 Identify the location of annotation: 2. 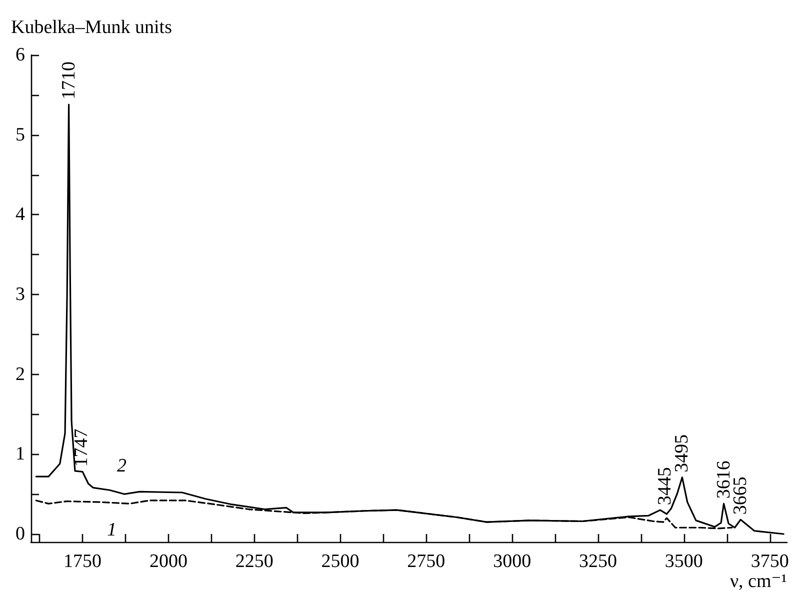
(121, 466).